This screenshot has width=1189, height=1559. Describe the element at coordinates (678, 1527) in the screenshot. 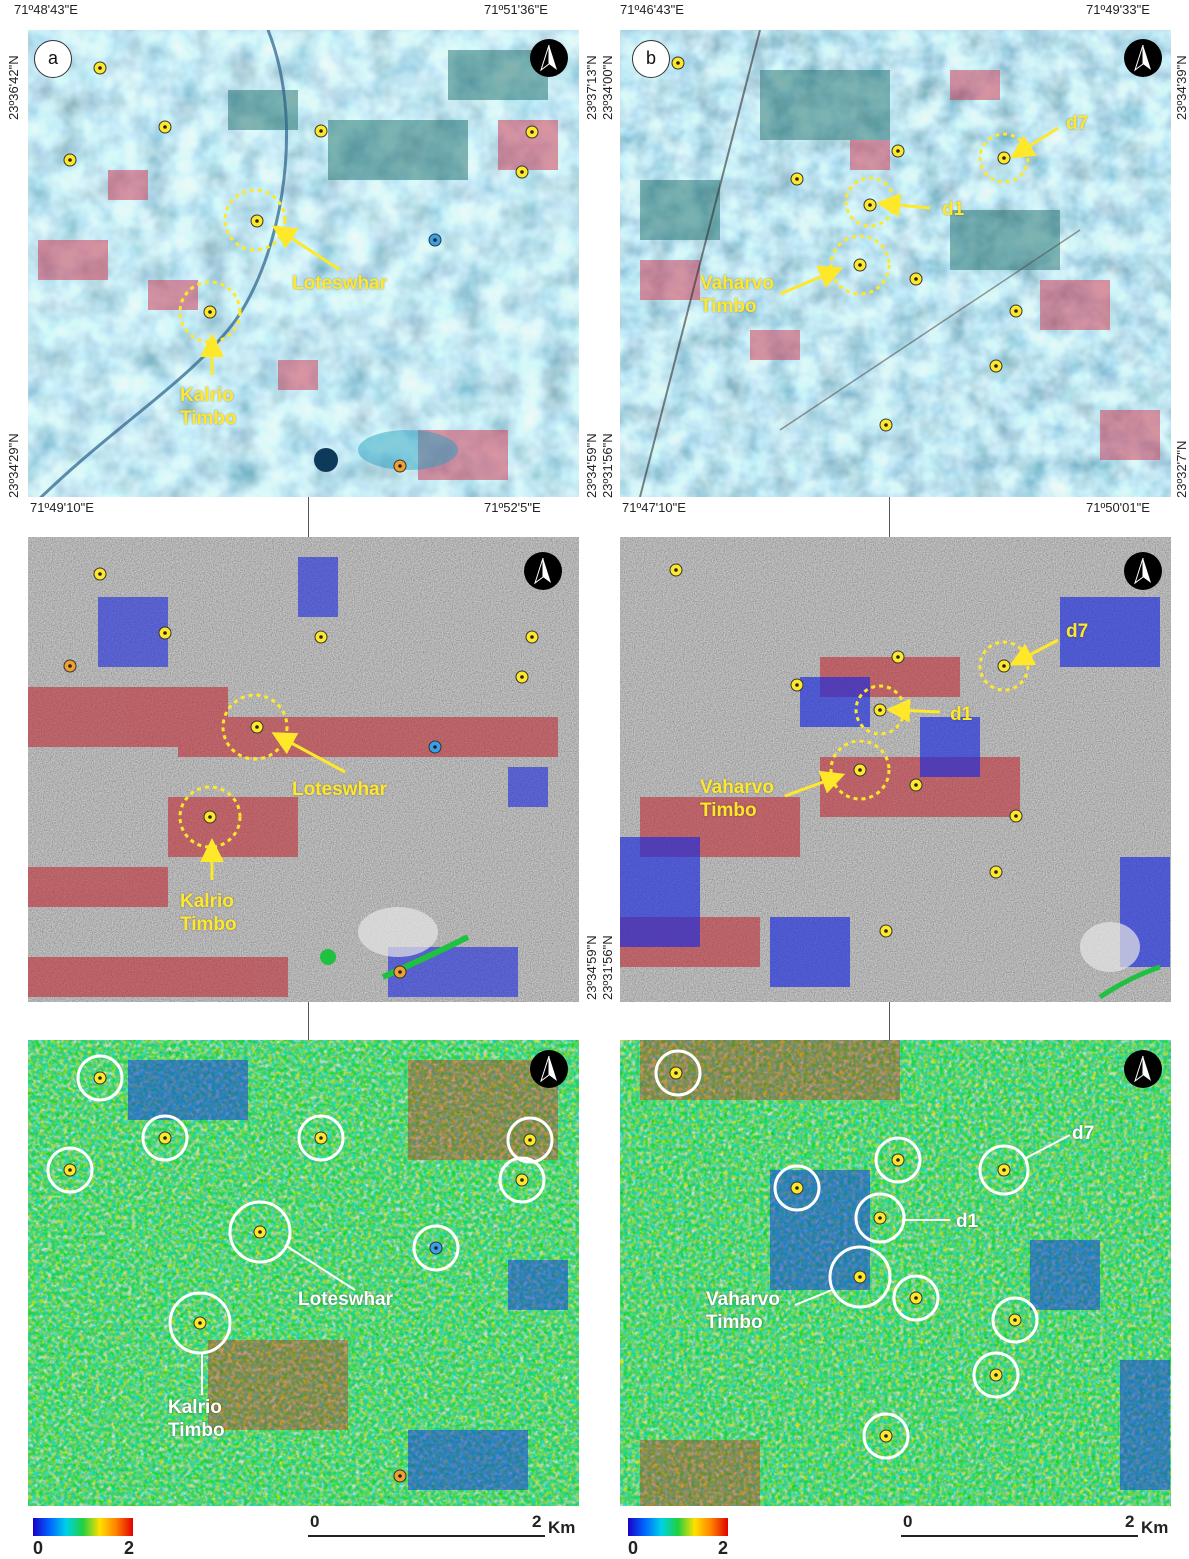

I see `colorbar-b` at that location.